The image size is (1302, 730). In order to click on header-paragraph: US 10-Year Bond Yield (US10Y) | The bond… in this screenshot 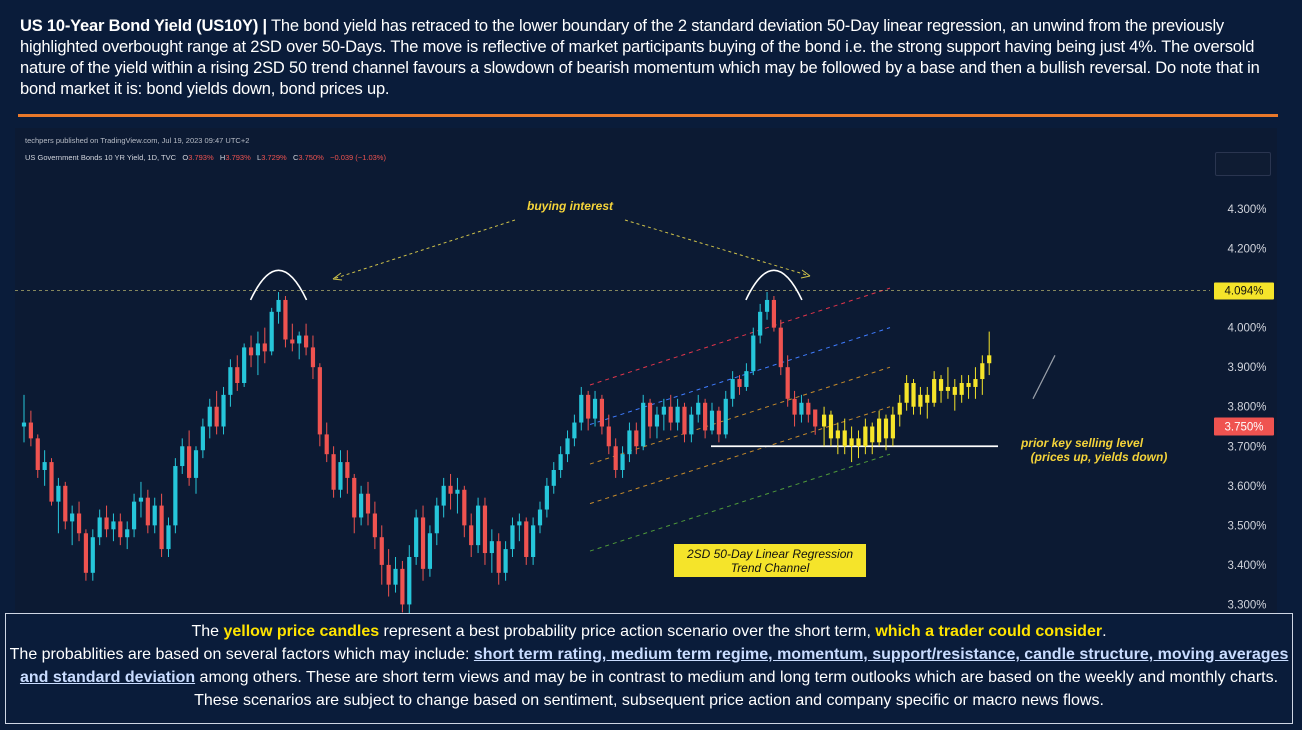, I will do `click(651, 58)`.